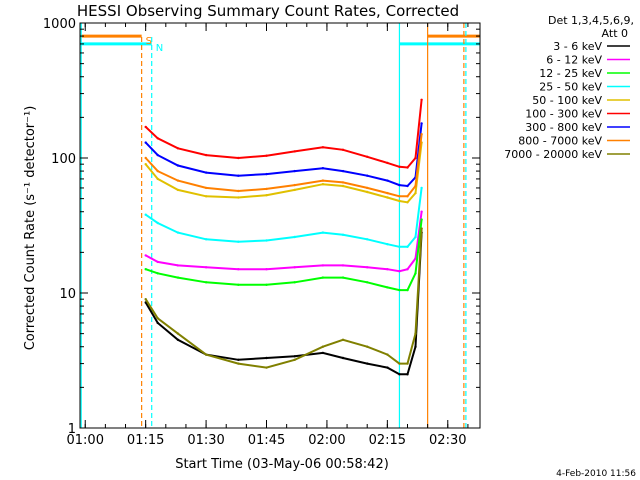  What do you see at coordinates (149, 41) in the screenshot?
I see `marker-label: S` at bounding box center [149, 41].